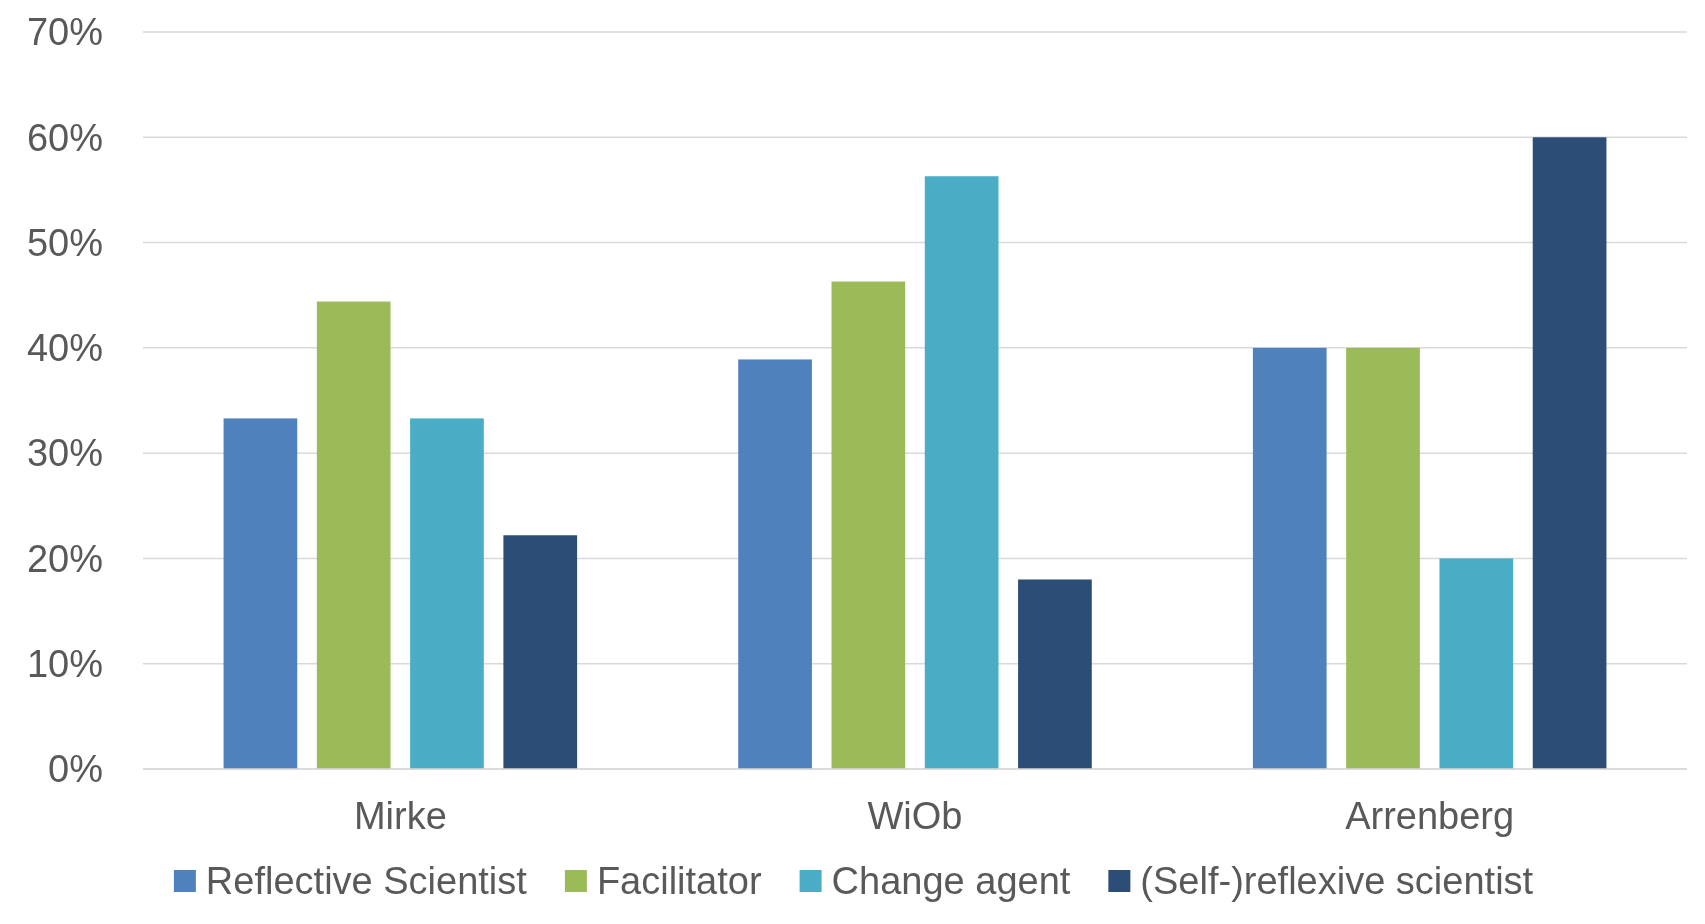 This screenshot has height=924, width=1705. Describe the element at coordinates (915, 816) in the screenshot. I see `x-tick-label: WiOb` at that location.